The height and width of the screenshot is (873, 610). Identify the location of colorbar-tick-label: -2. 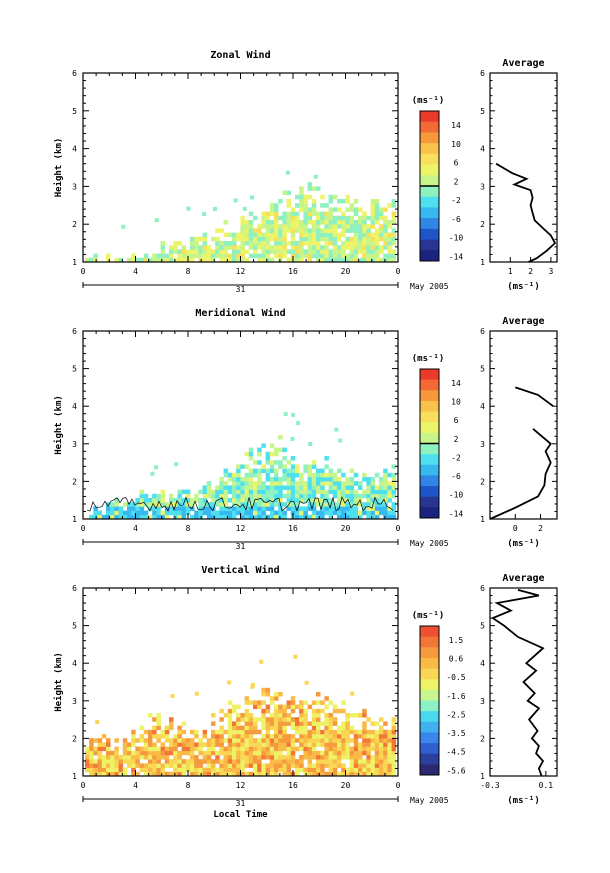
(456, 200).